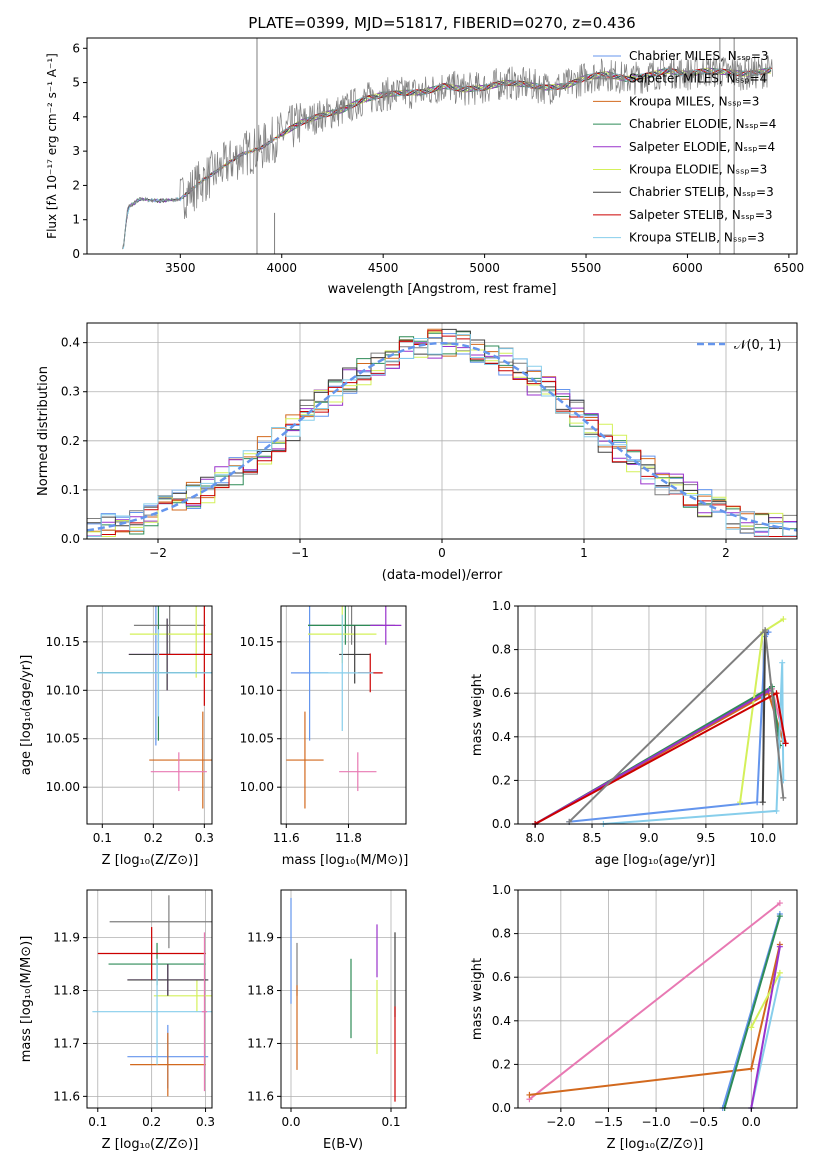 Image resolution: width=819 pixels, height=1170 pixels. I want to click on spectrum-xtick-label-3: 5000, so click(484, 268).